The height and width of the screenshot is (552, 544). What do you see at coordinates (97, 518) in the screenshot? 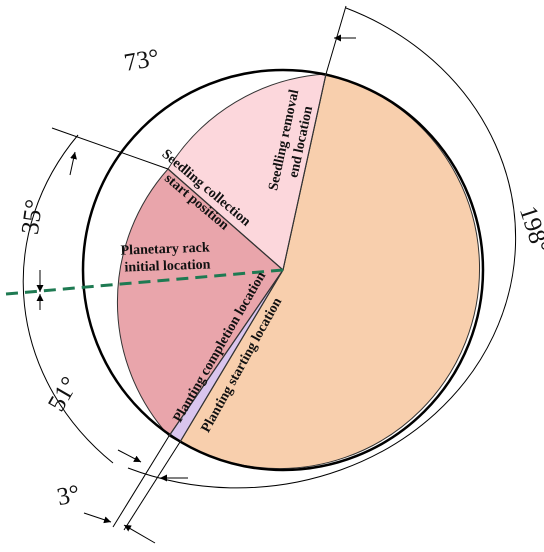
I see `arrow-3-left` at bounding box center [97, 518].